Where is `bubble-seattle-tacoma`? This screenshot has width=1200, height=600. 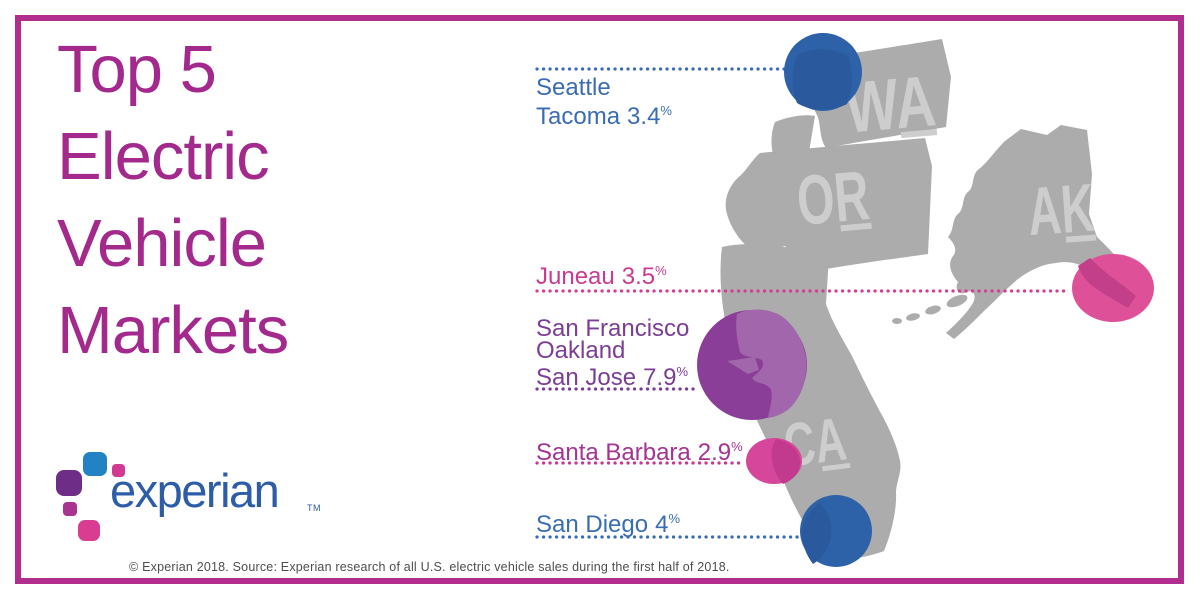 bubble-seattle-tacoma is located at coordinates (823, 72).